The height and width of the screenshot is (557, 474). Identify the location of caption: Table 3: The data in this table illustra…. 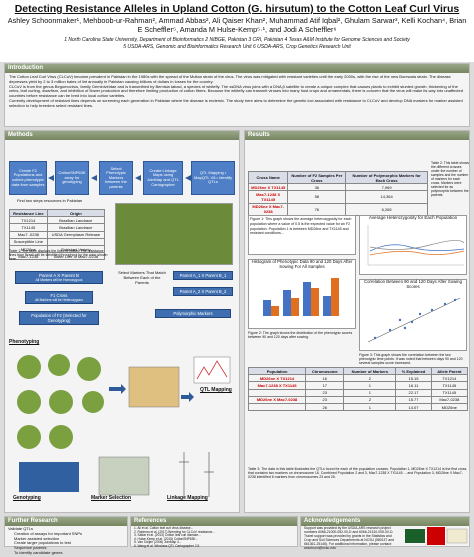
(357, 473).